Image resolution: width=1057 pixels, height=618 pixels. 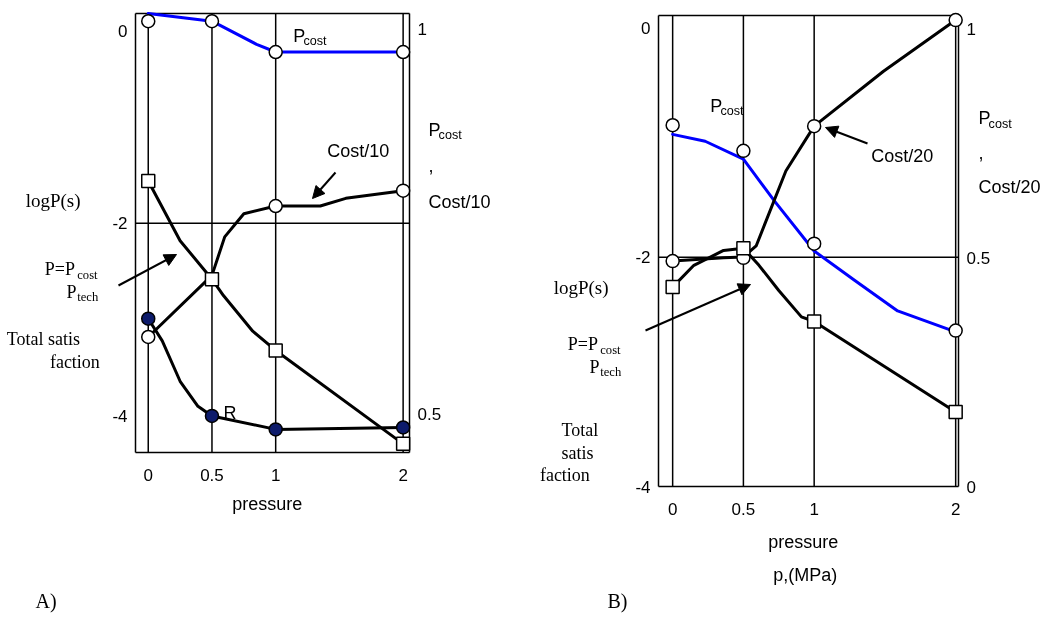 What do you see at coordinates (267, 503) in the screenshot?
I see `x-axis-title: pressure` at bounding box center [267, 503].